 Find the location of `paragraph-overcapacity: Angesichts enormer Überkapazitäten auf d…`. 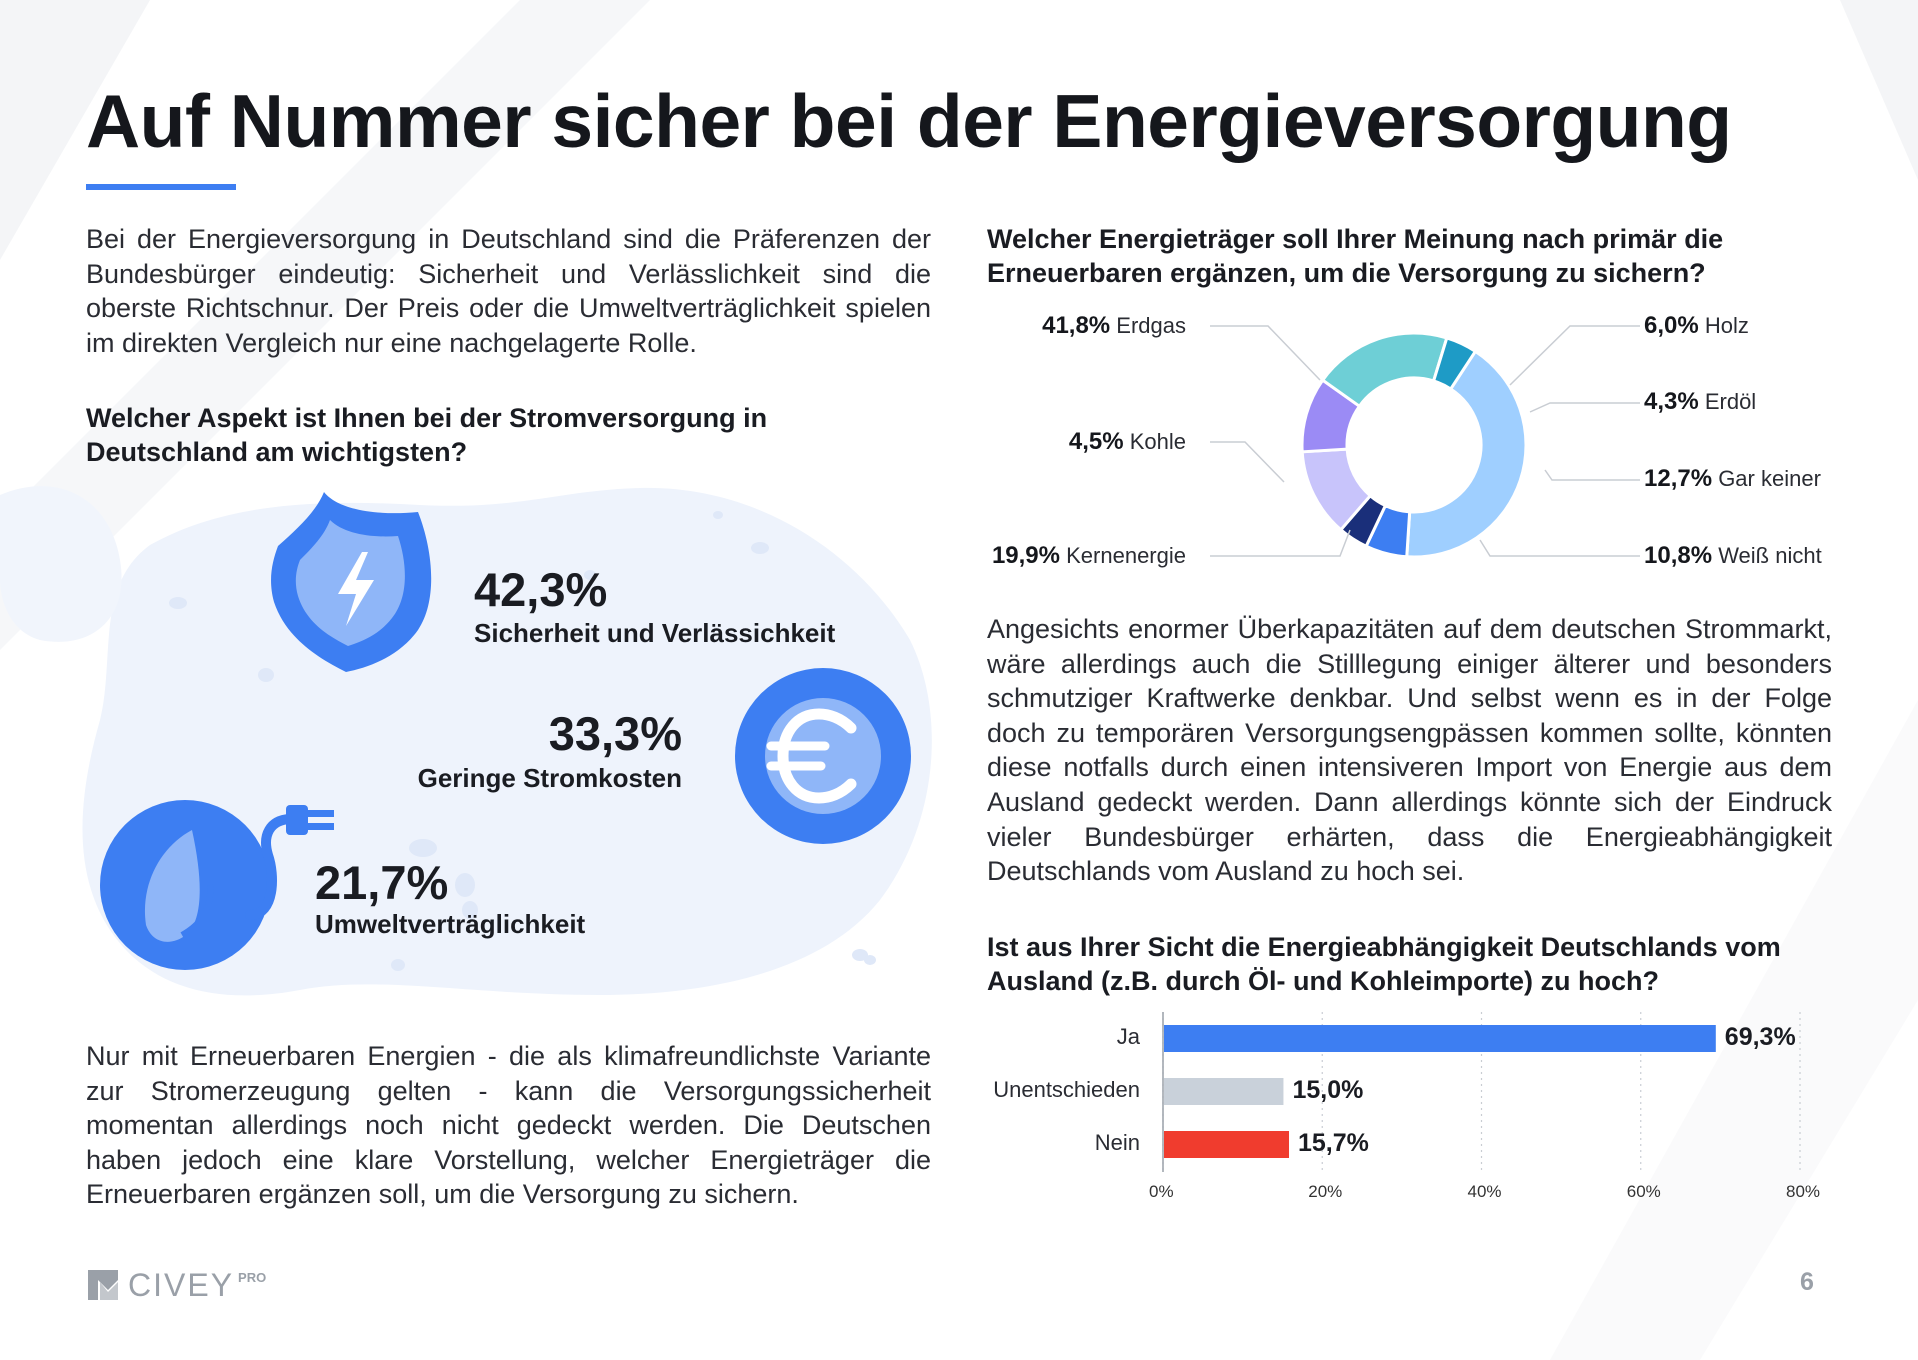

paragraph-overcapacity: Angesichts enormer Überkapazitäten auf d… is located at coordinates (1409, 750).